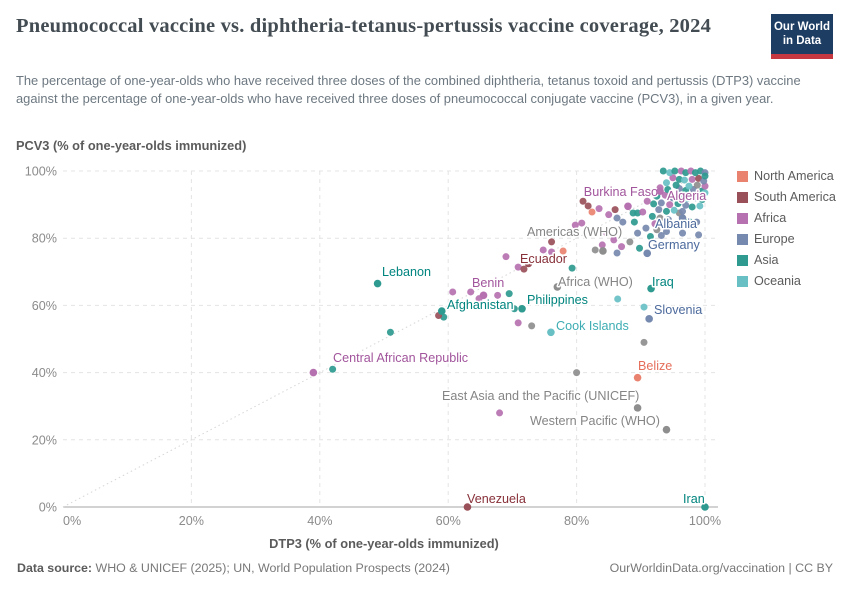 This screenshot has height=600, width=850. Describe the element at coordinates (721, 568) in the screenshot. I see `owid-license-link: OurWorldinData.org/vaccination | CC BY` at that location.